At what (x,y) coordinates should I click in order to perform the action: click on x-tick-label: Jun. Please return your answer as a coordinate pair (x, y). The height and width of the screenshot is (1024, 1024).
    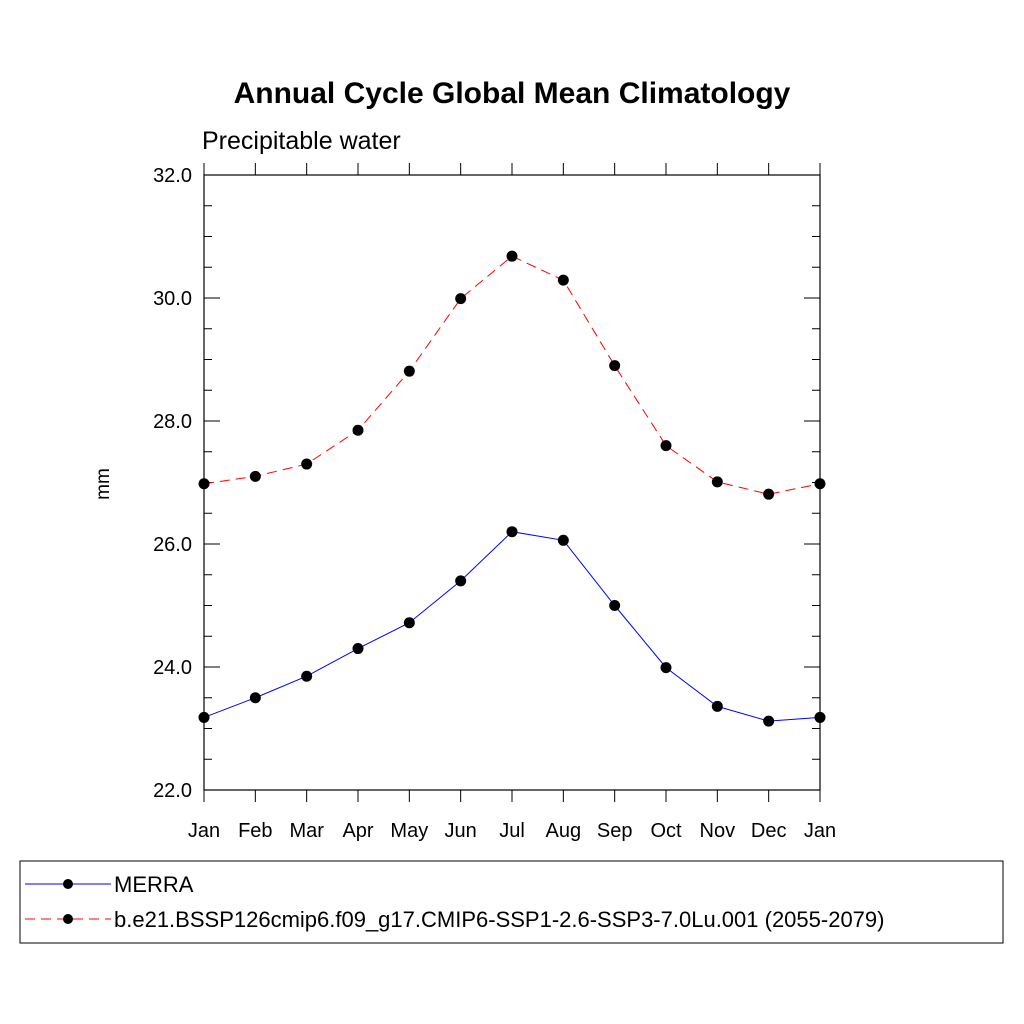
    Looking at the image, I should click on (461, 831).